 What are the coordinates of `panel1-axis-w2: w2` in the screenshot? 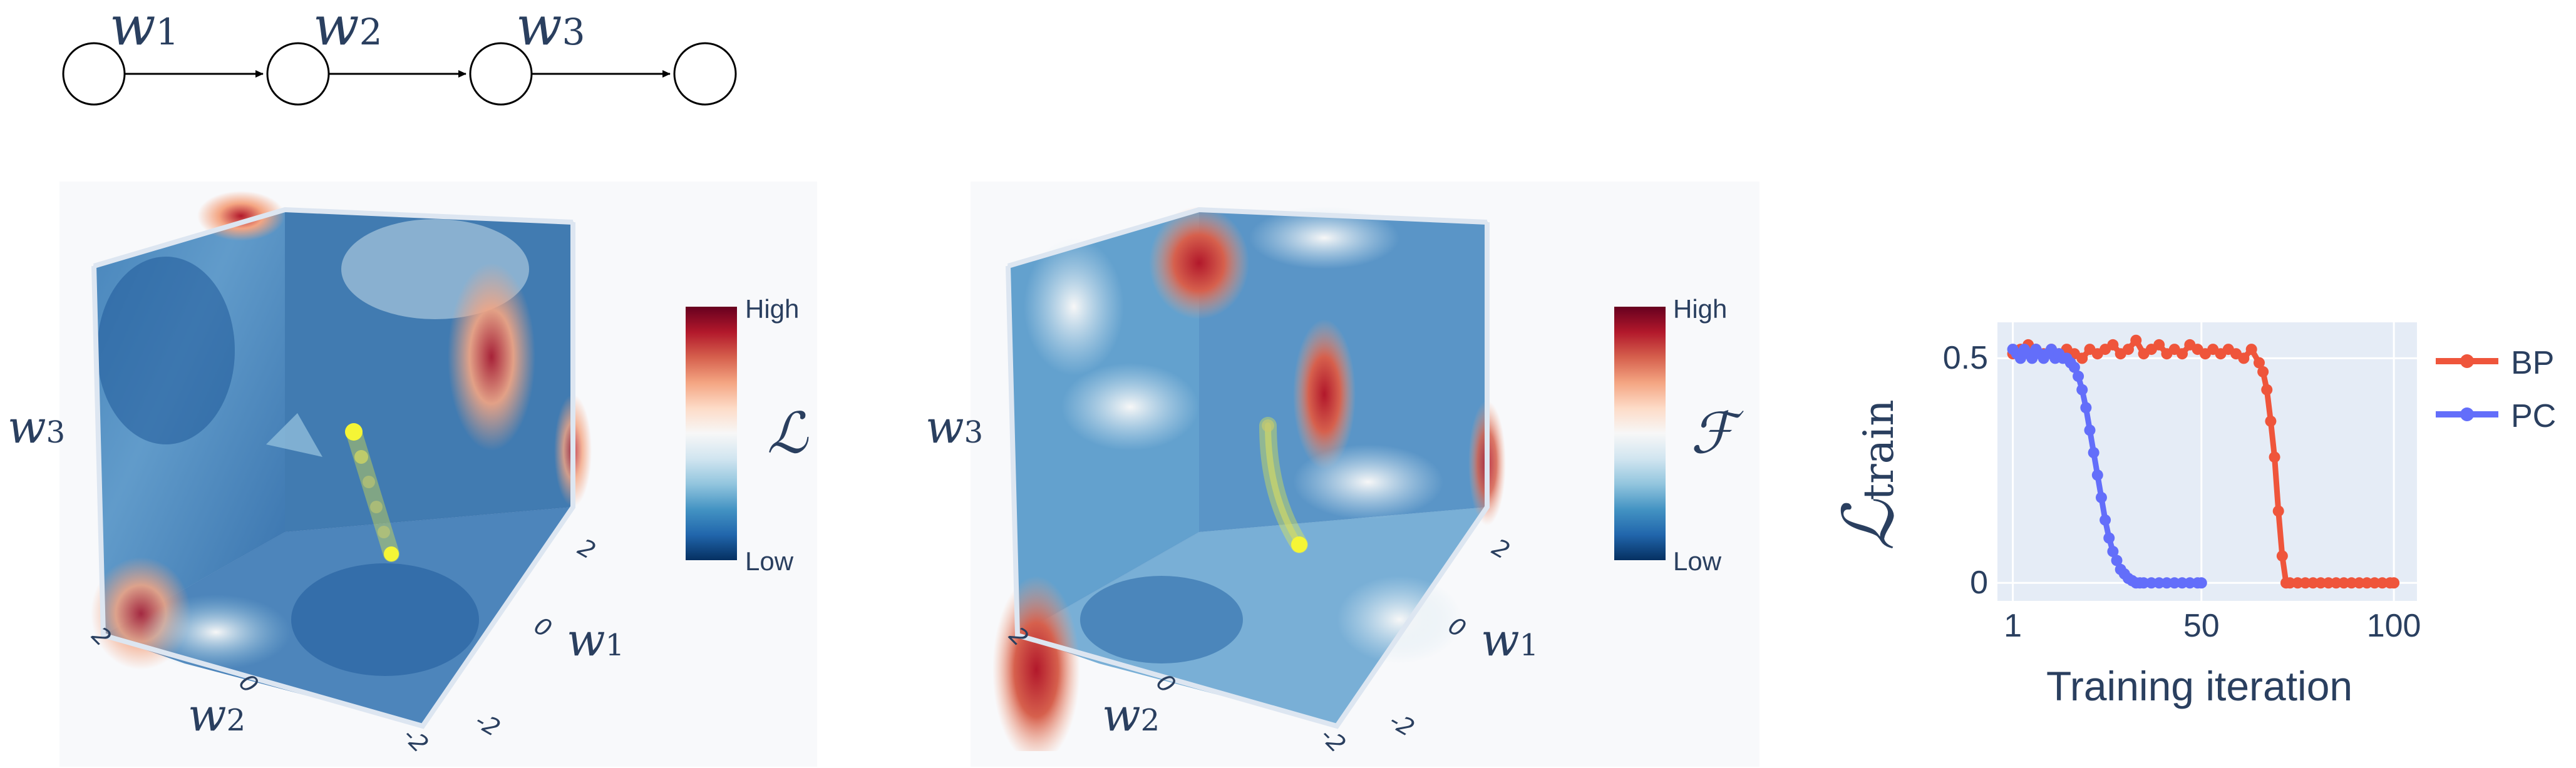 It's located at (217, 715).